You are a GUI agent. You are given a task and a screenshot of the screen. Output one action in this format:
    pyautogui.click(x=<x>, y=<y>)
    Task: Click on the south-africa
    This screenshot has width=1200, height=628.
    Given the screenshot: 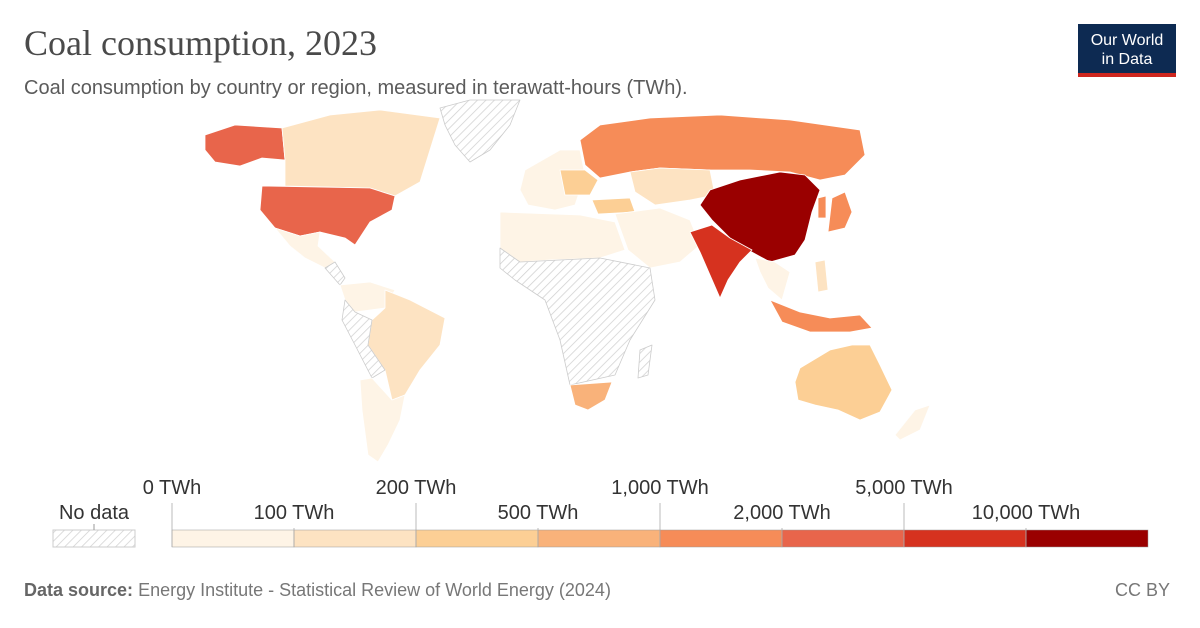 What is the action you would take?
    pyautogui.click(x=591, y=396)
    